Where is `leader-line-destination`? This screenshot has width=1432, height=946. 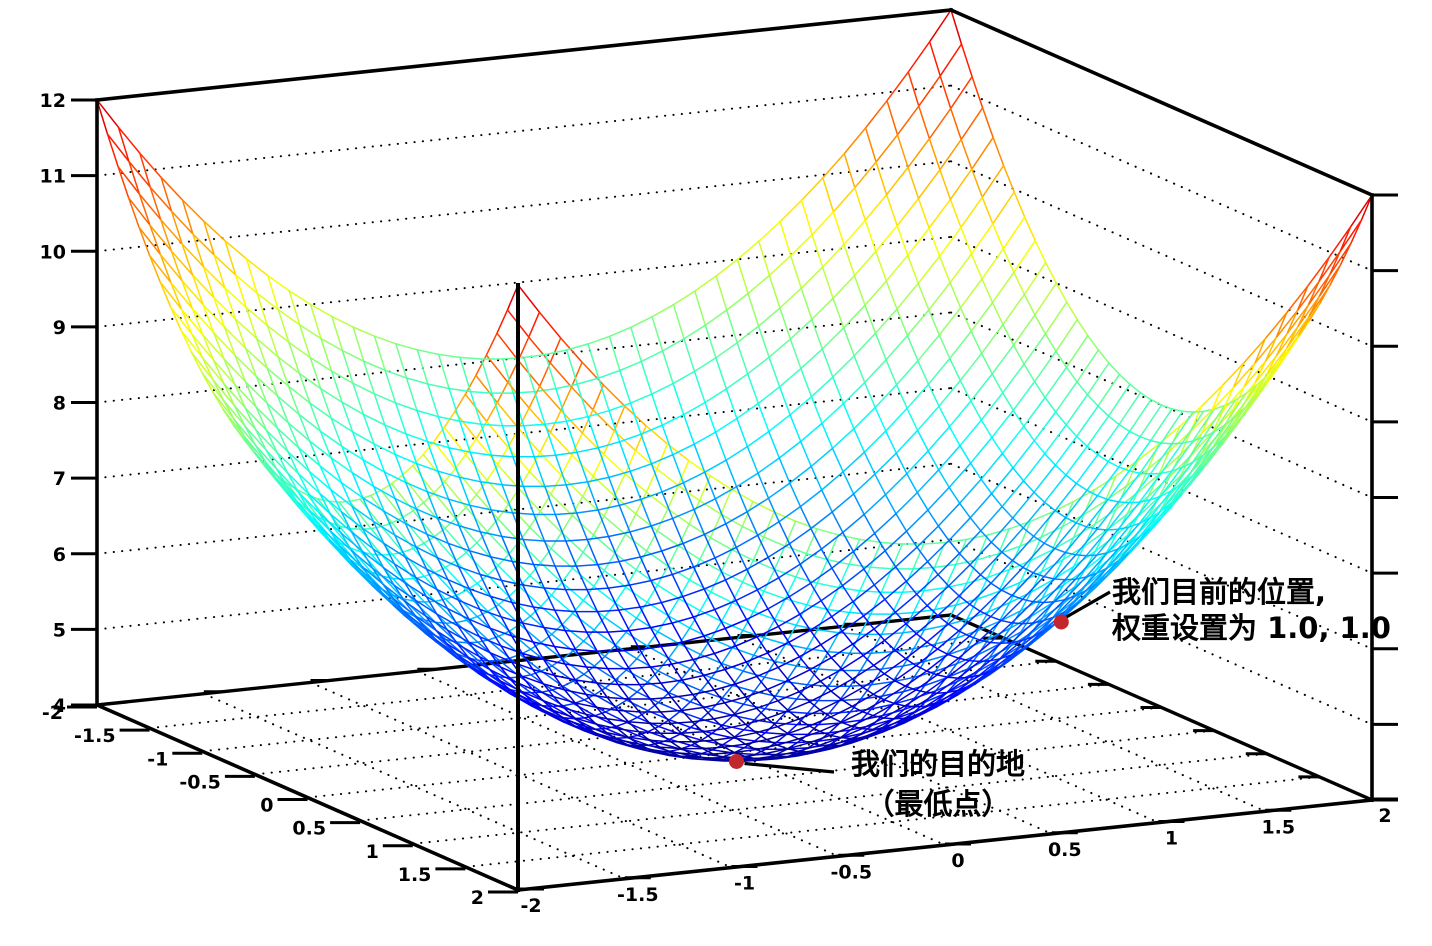
leader-line-destination is located at coordinates (789, 767).